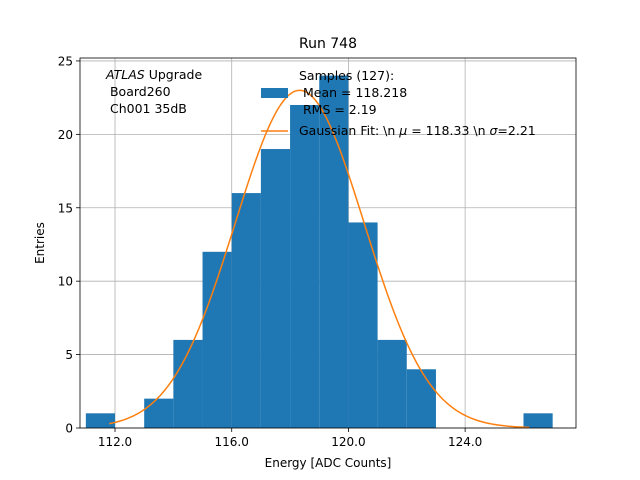 The image size is (640, 480). What do you see at coordinates (138, 91) in the screenshot?
I see `annotation-line-2: Board260` at bounding box center [138, 91].